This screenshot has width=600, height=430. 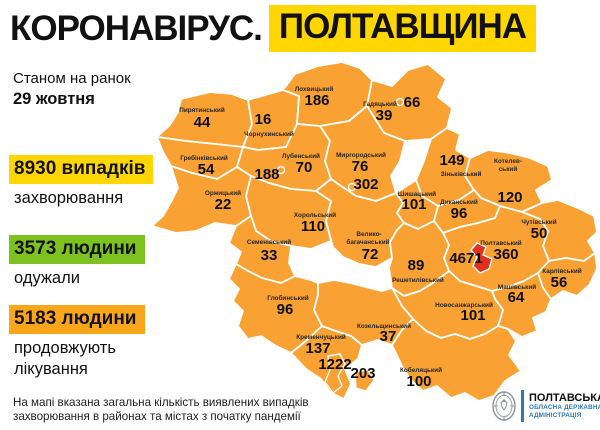 What do you see at coordinates (281, 170) in the screenshot?
I see `city-marker-lubny` at bounding box center [281, 170].